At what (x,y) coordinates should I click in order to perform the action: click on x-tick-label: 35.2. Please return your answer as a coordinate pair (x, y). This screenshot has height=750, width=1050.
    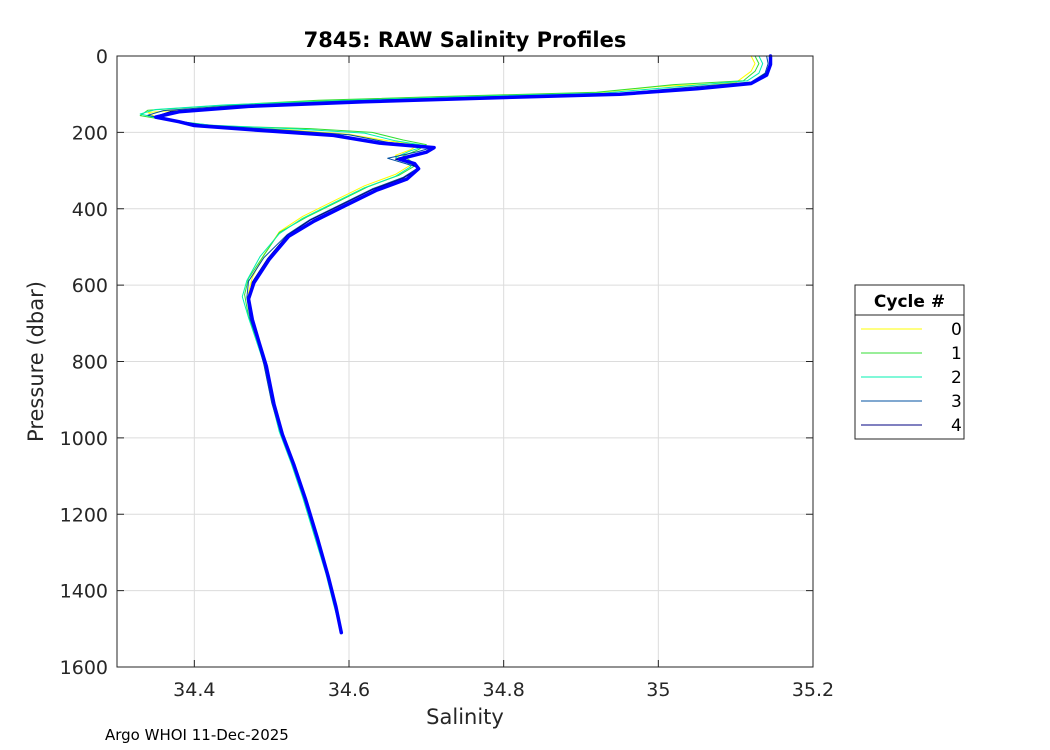
    Looking at the image, I should click on (813, 690).